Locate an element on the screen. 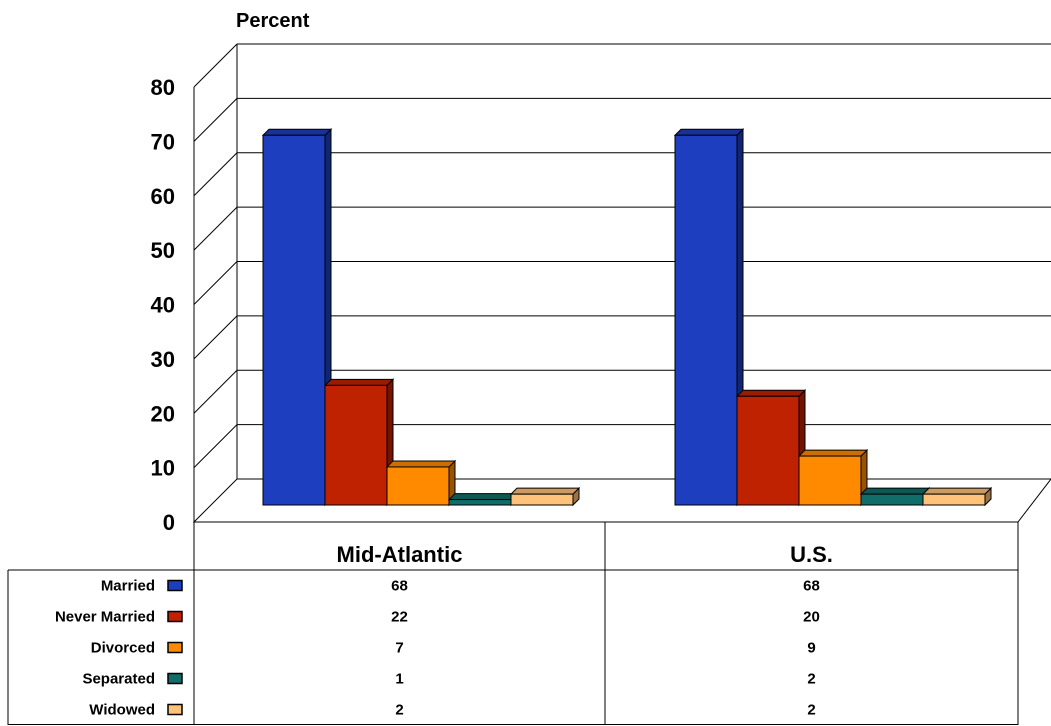 The height and width of the screenshot is (726, 1051). y-tick-label: 50 is located at coordinates (163, 250).